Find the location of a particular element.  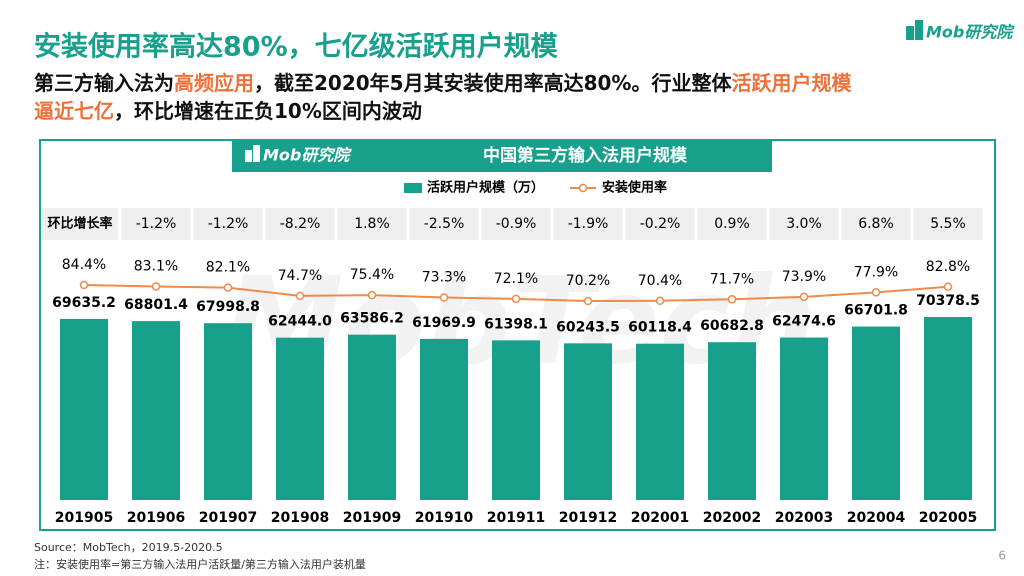

page-number: 6 is located at coordinates (1002, 556).